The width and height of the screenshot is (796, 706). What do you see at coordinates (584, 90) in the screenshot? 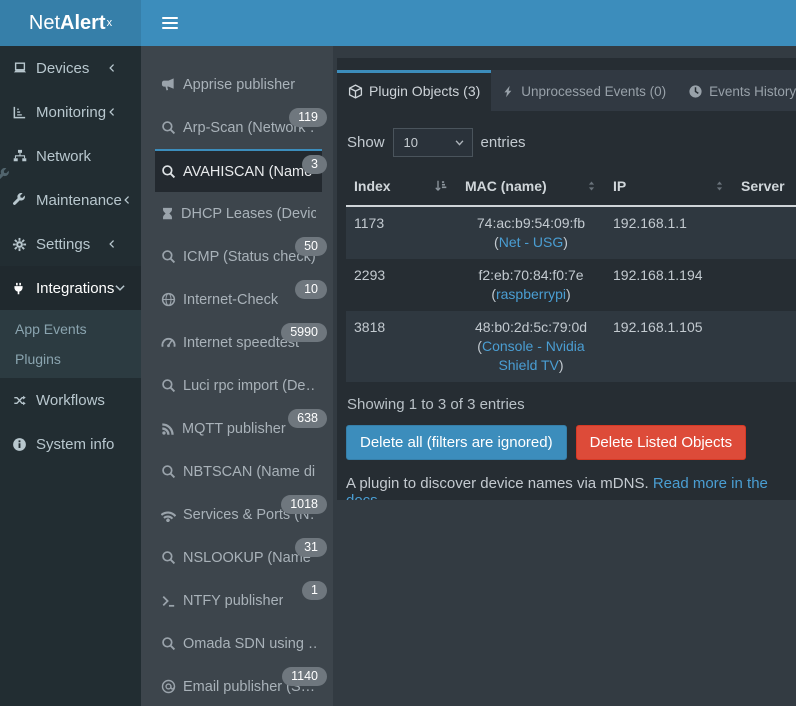
I see `tab-unprocessed-events-0: Unprocessed Events (0)` at bounding box center [584, 90].